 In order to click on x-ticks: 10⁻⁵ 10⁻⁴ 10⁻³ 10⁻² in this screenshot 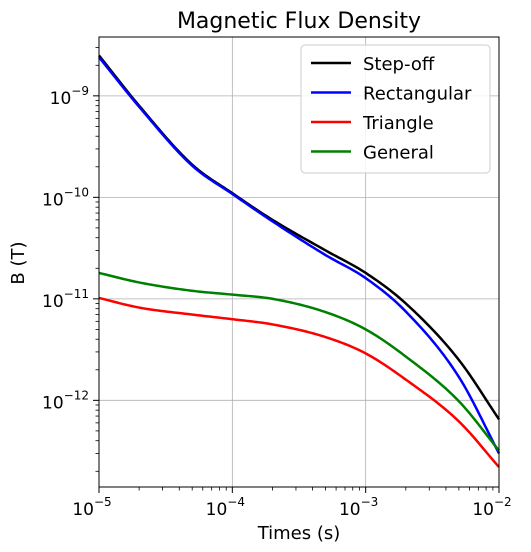, I will do `click(292, 503)`.